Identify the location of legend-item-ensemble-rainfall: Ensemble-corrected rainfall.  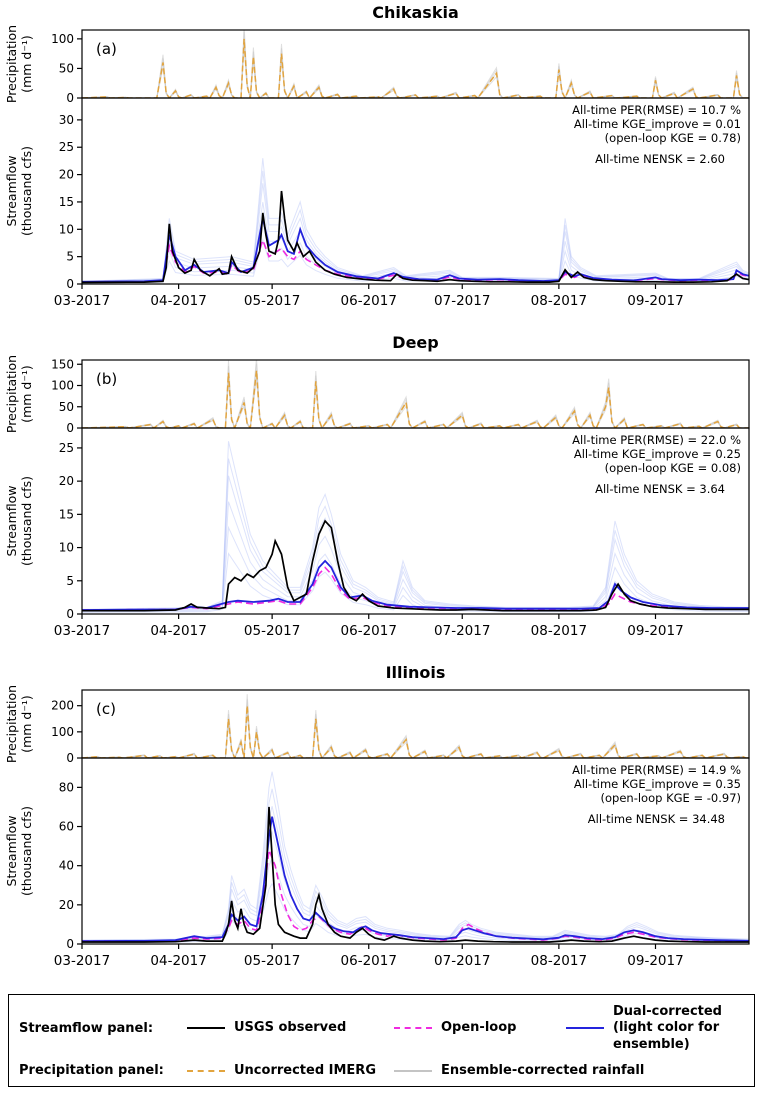
(567, 1071).